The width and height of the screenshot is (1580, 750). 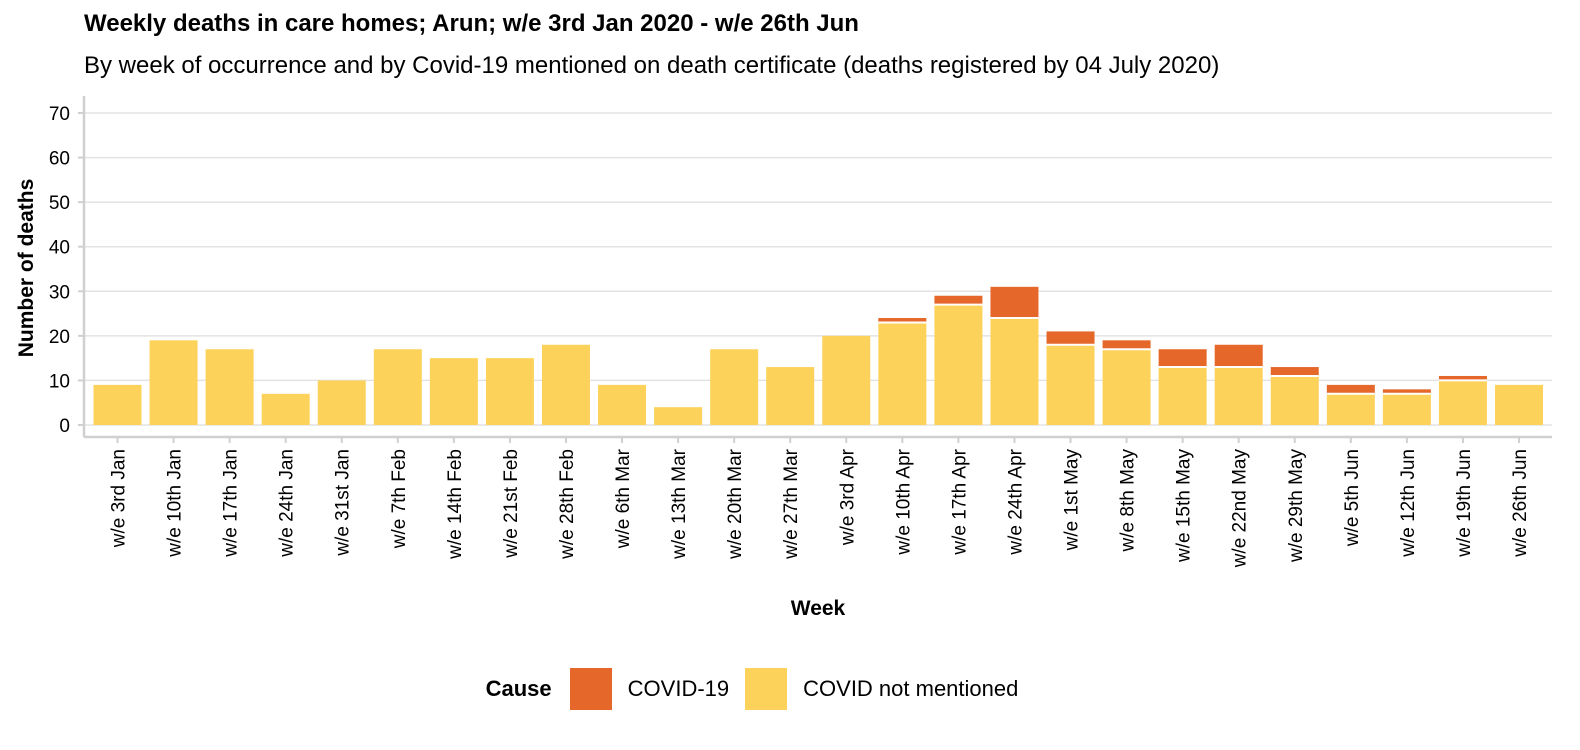 What do you see at coordinates (59, 270) in the screenshot?
I see `y-tick-labels: 0 10 20 30 40 50 60 70` at bounding box center [59, 270].